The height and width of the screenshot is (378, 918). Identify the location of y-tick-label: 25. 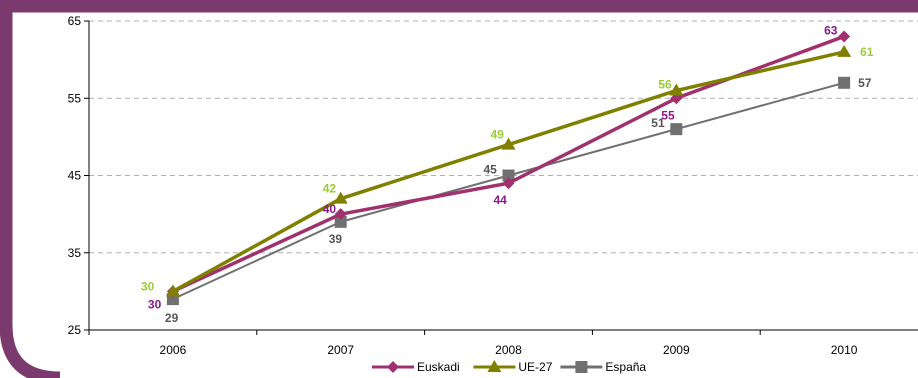
(75, 330).